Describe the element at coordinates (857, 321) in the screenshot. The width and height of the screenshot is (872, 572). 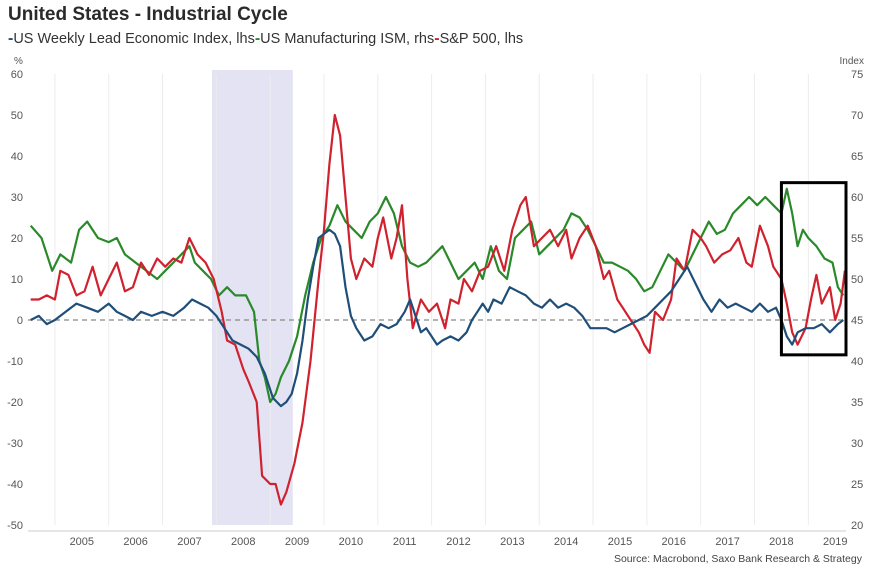
I see `right-tick-label: 45` at that location.